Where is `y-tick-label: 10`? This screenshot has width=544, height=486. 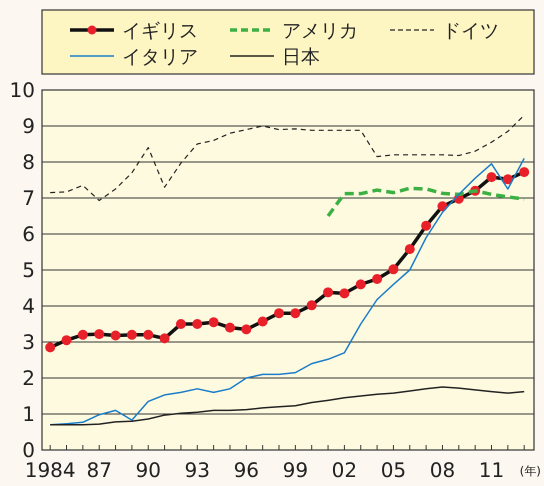 y-tick-label: 10 is located at coordinates (22, 90).